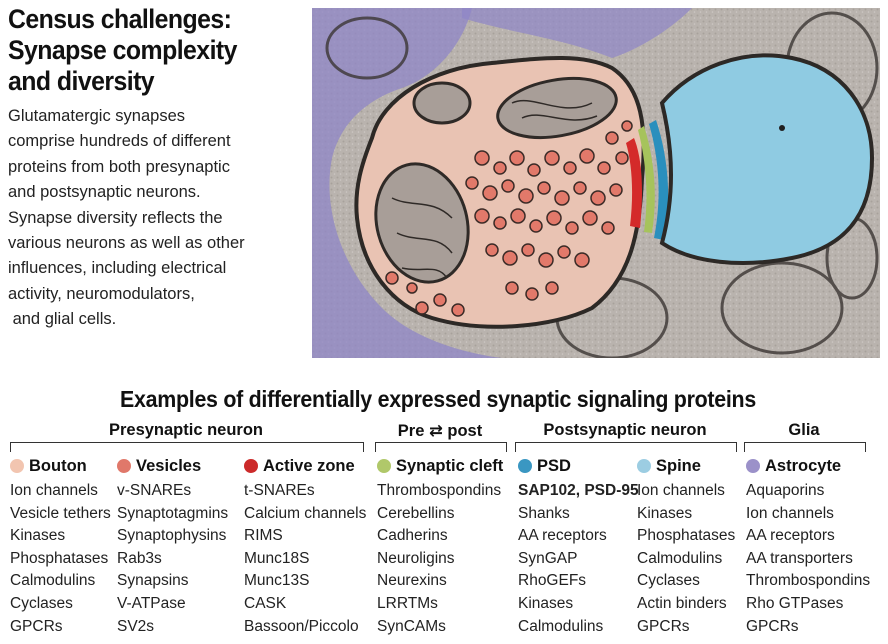  What do you see at coordinates (17, 466) in the screenshot?
I see `bouton-legend-dot` at bounding box center [17, 466].